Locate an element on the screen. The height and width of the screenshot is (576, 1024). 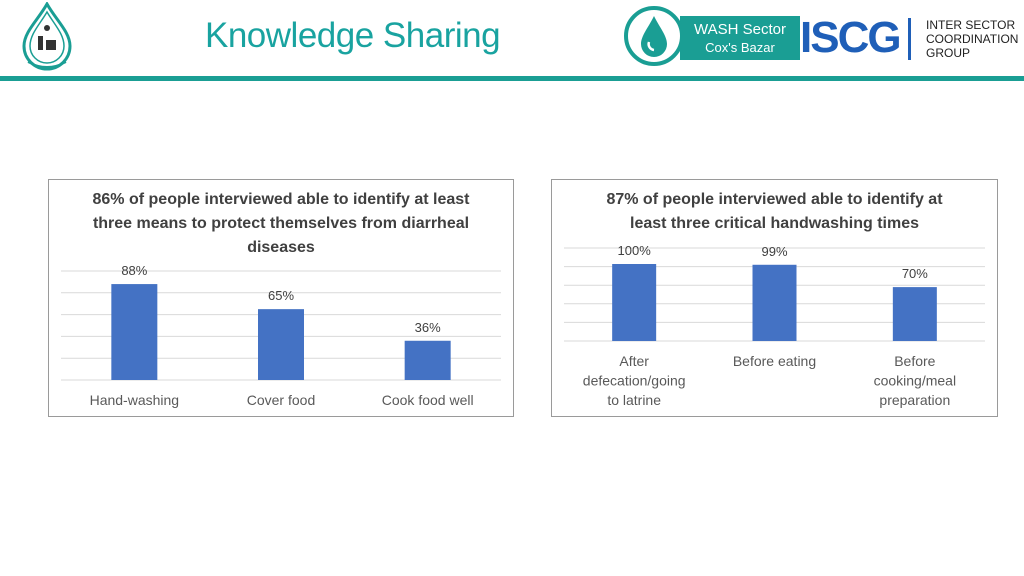
dphe-logo is located at coordinates (47, 36).